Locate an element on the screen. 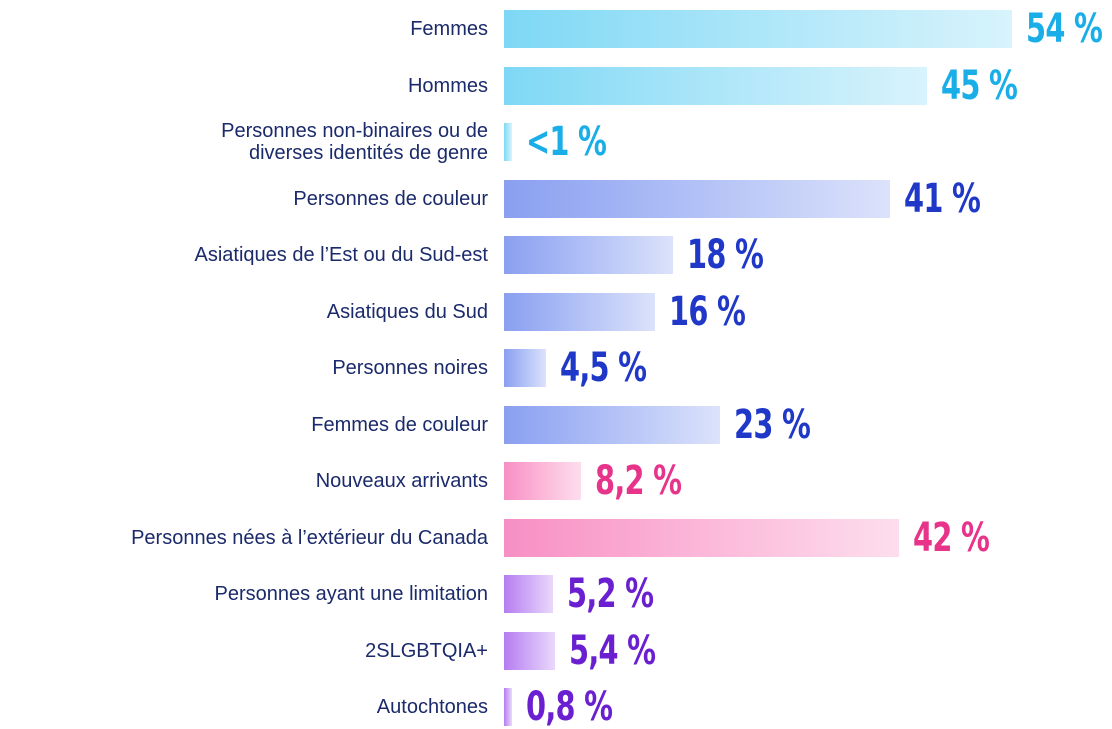  value-label: 8,2 % is located at coordinates (638, 481).